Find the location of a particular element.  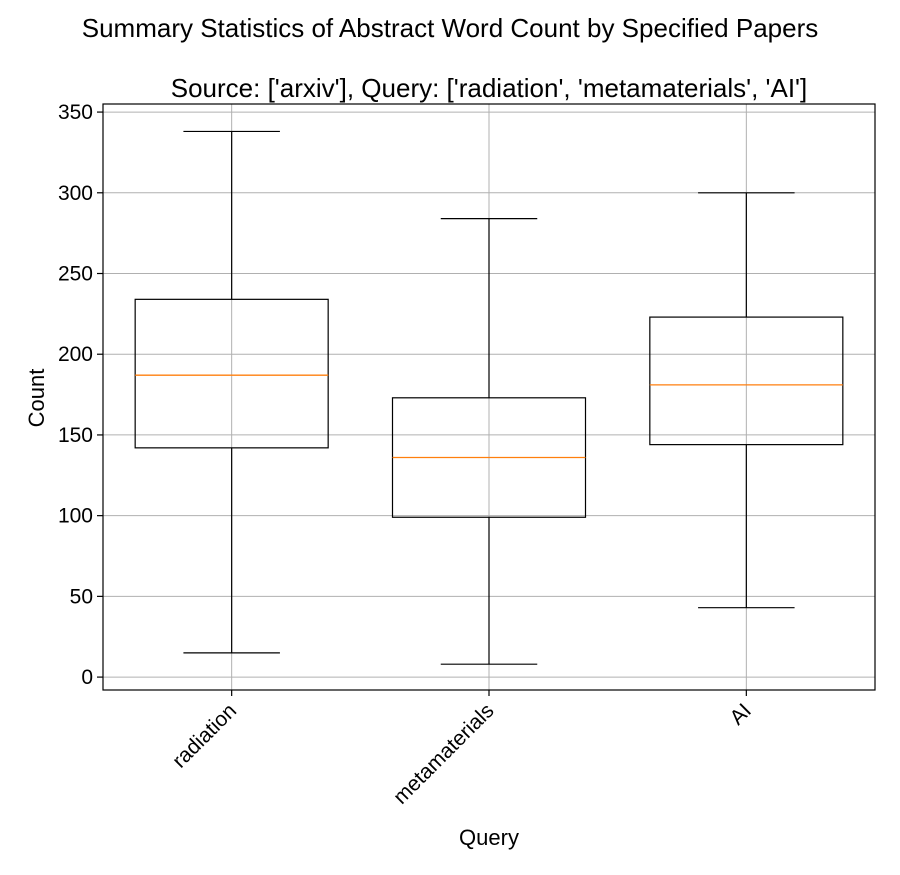

x-tick-label: AI is located at coordinates (741, 714).